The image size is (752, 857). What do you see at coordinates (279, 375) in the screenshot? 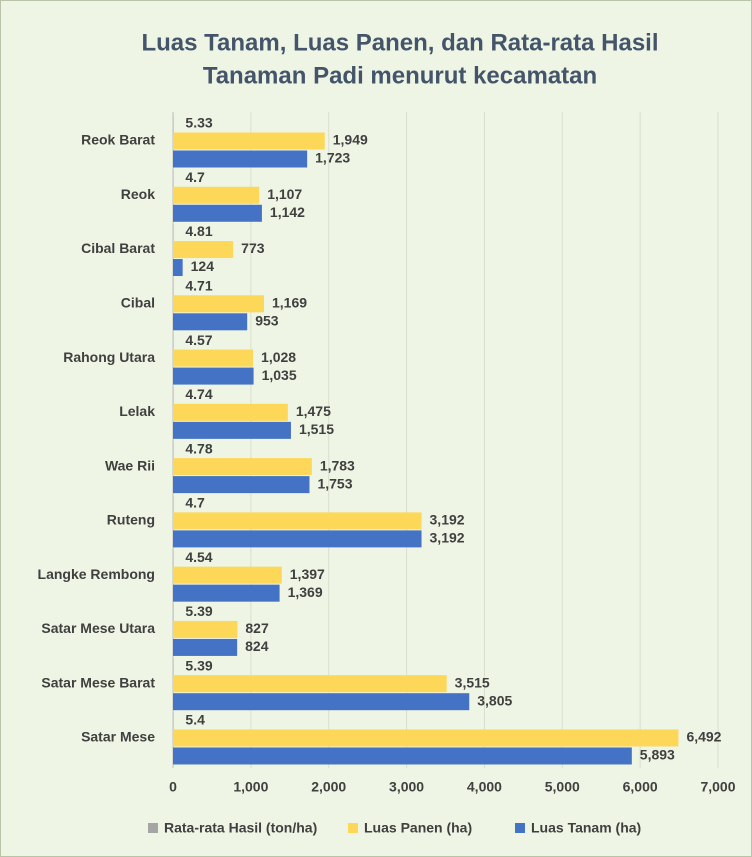
I see `value-label: 1,035` at bounding box center [279, 375].